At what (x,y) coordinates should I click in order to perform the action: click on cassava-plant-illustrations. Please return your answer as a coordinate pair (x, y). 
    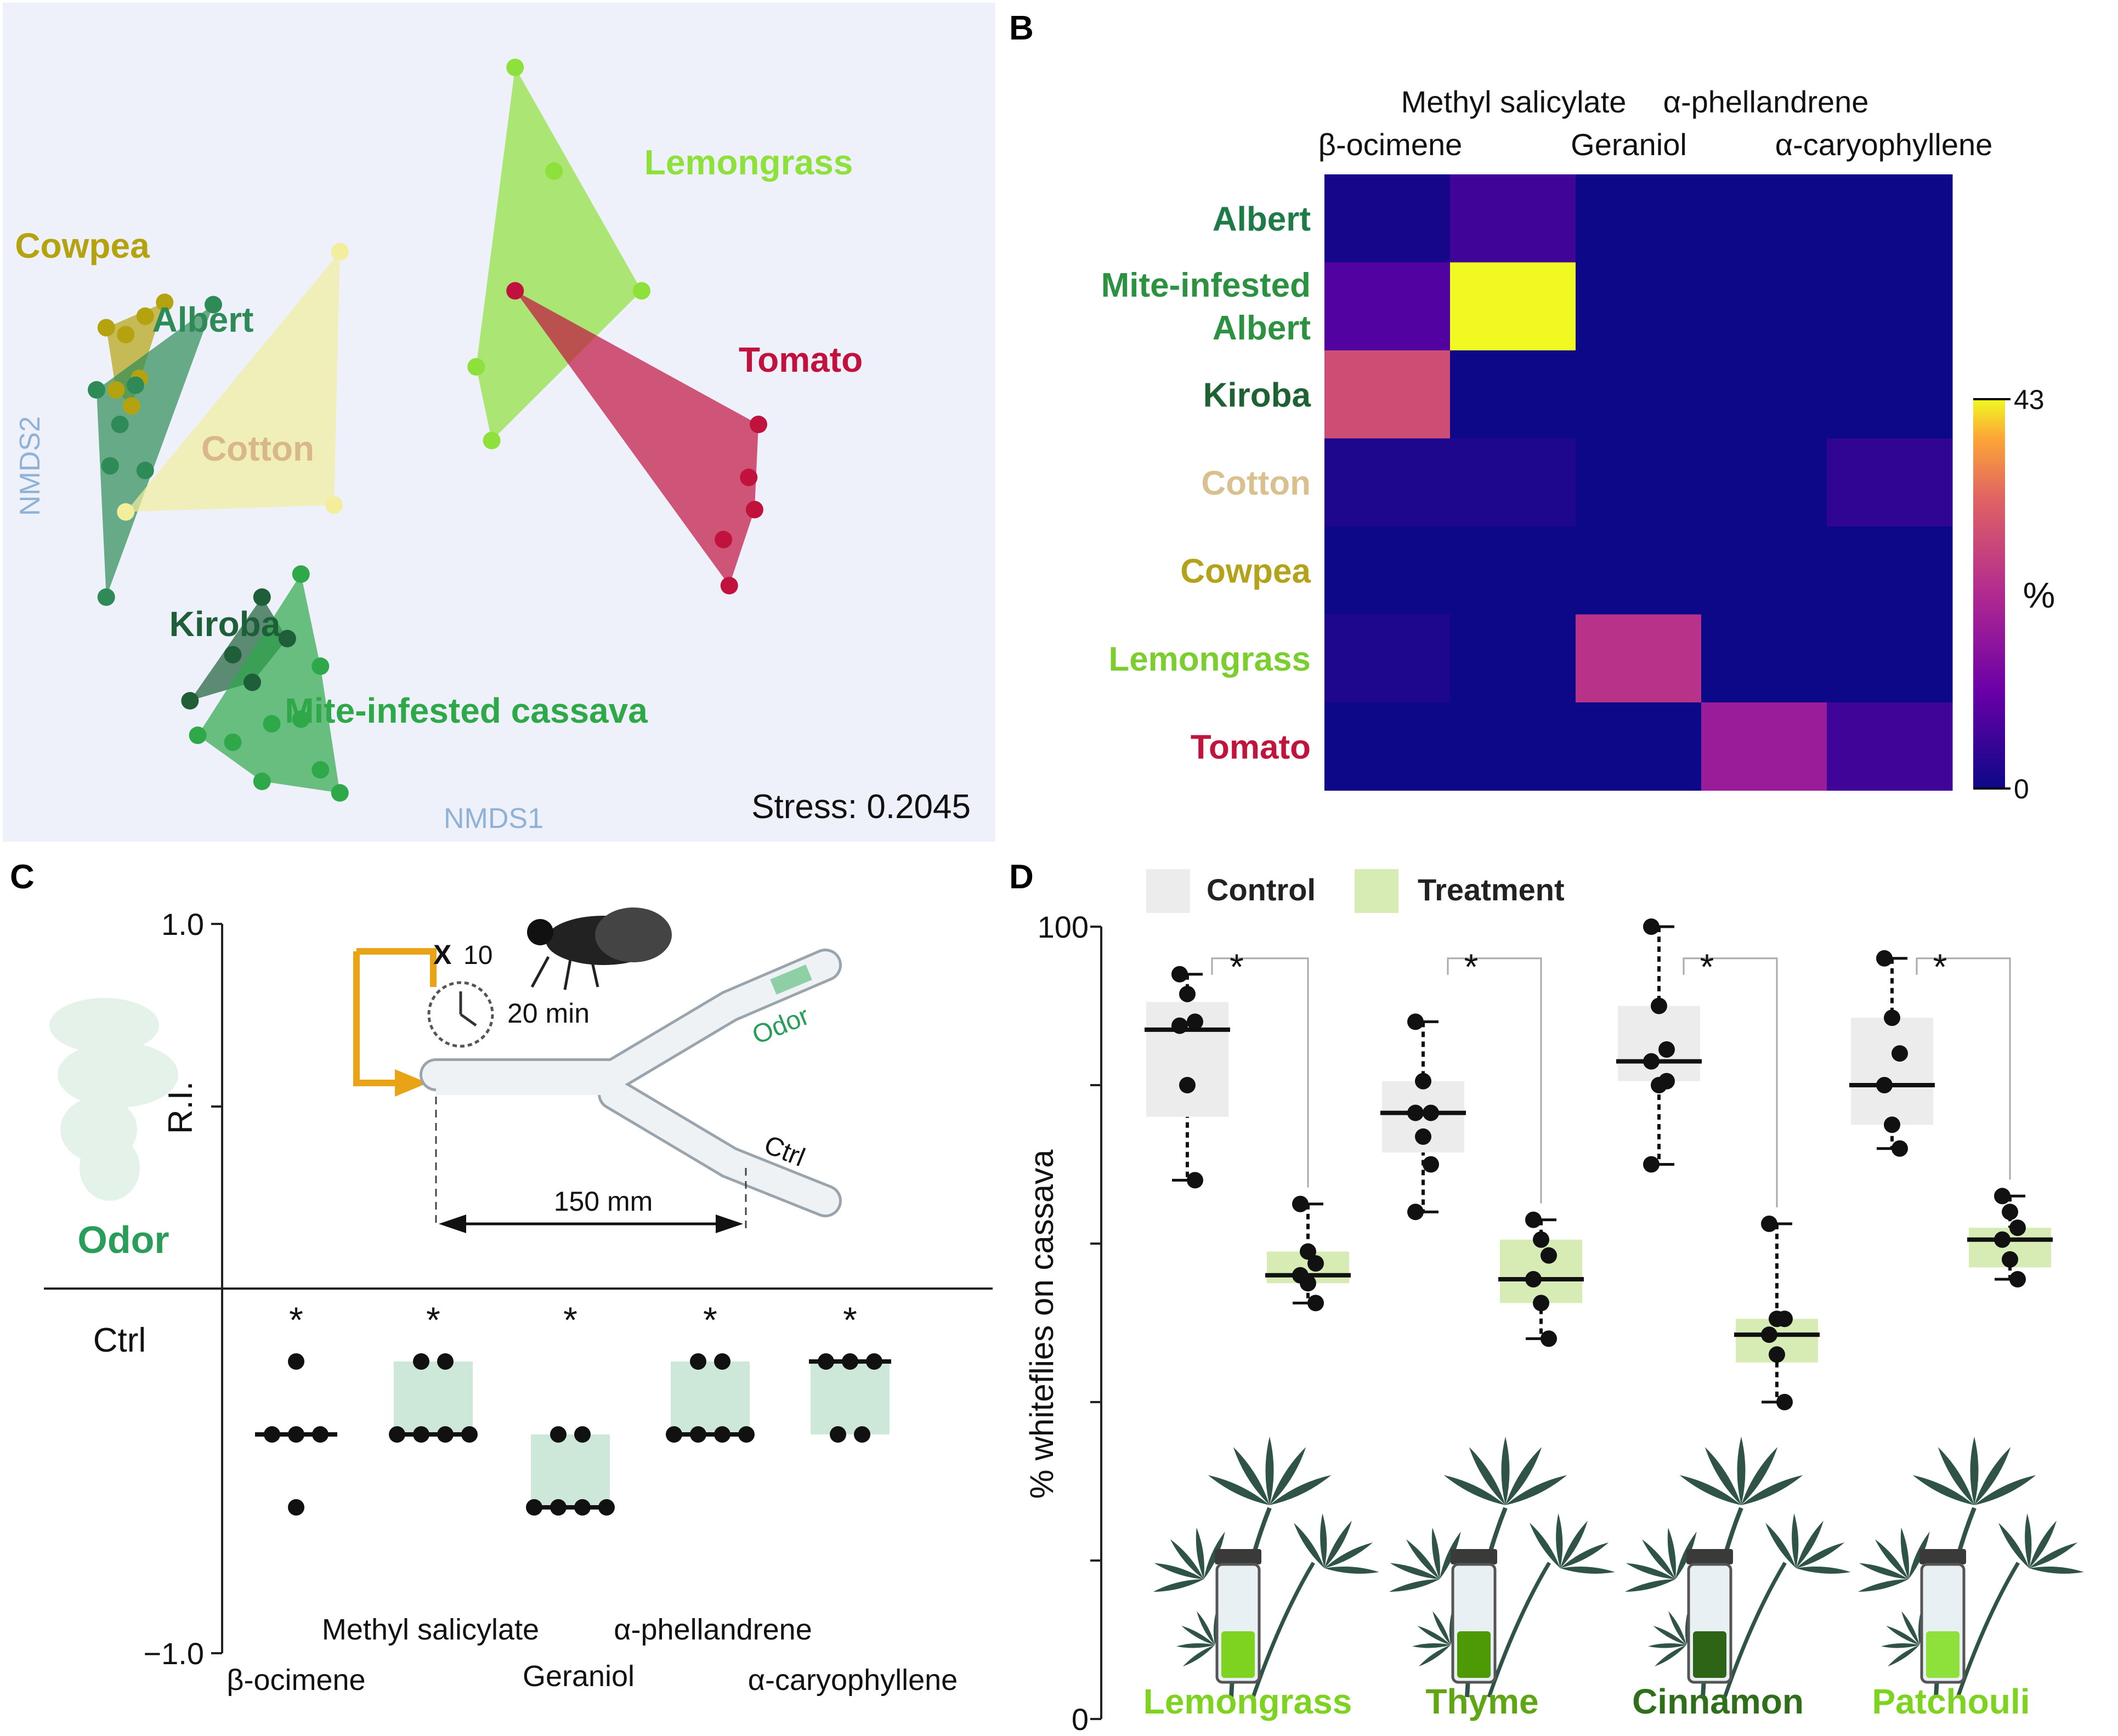
    Looking at the image, I should click on (1618, 1567).